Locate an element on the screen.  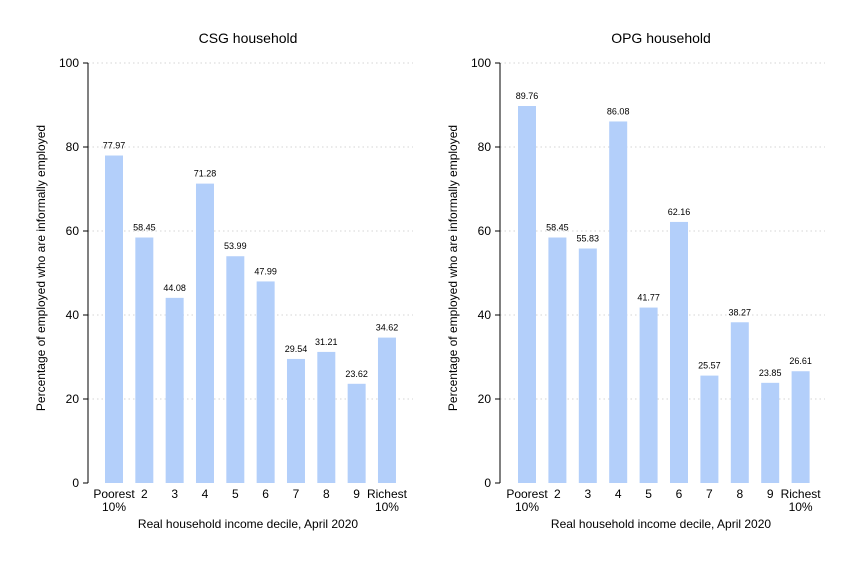
data-label: 44.08 is located at coordinates (174, 288).